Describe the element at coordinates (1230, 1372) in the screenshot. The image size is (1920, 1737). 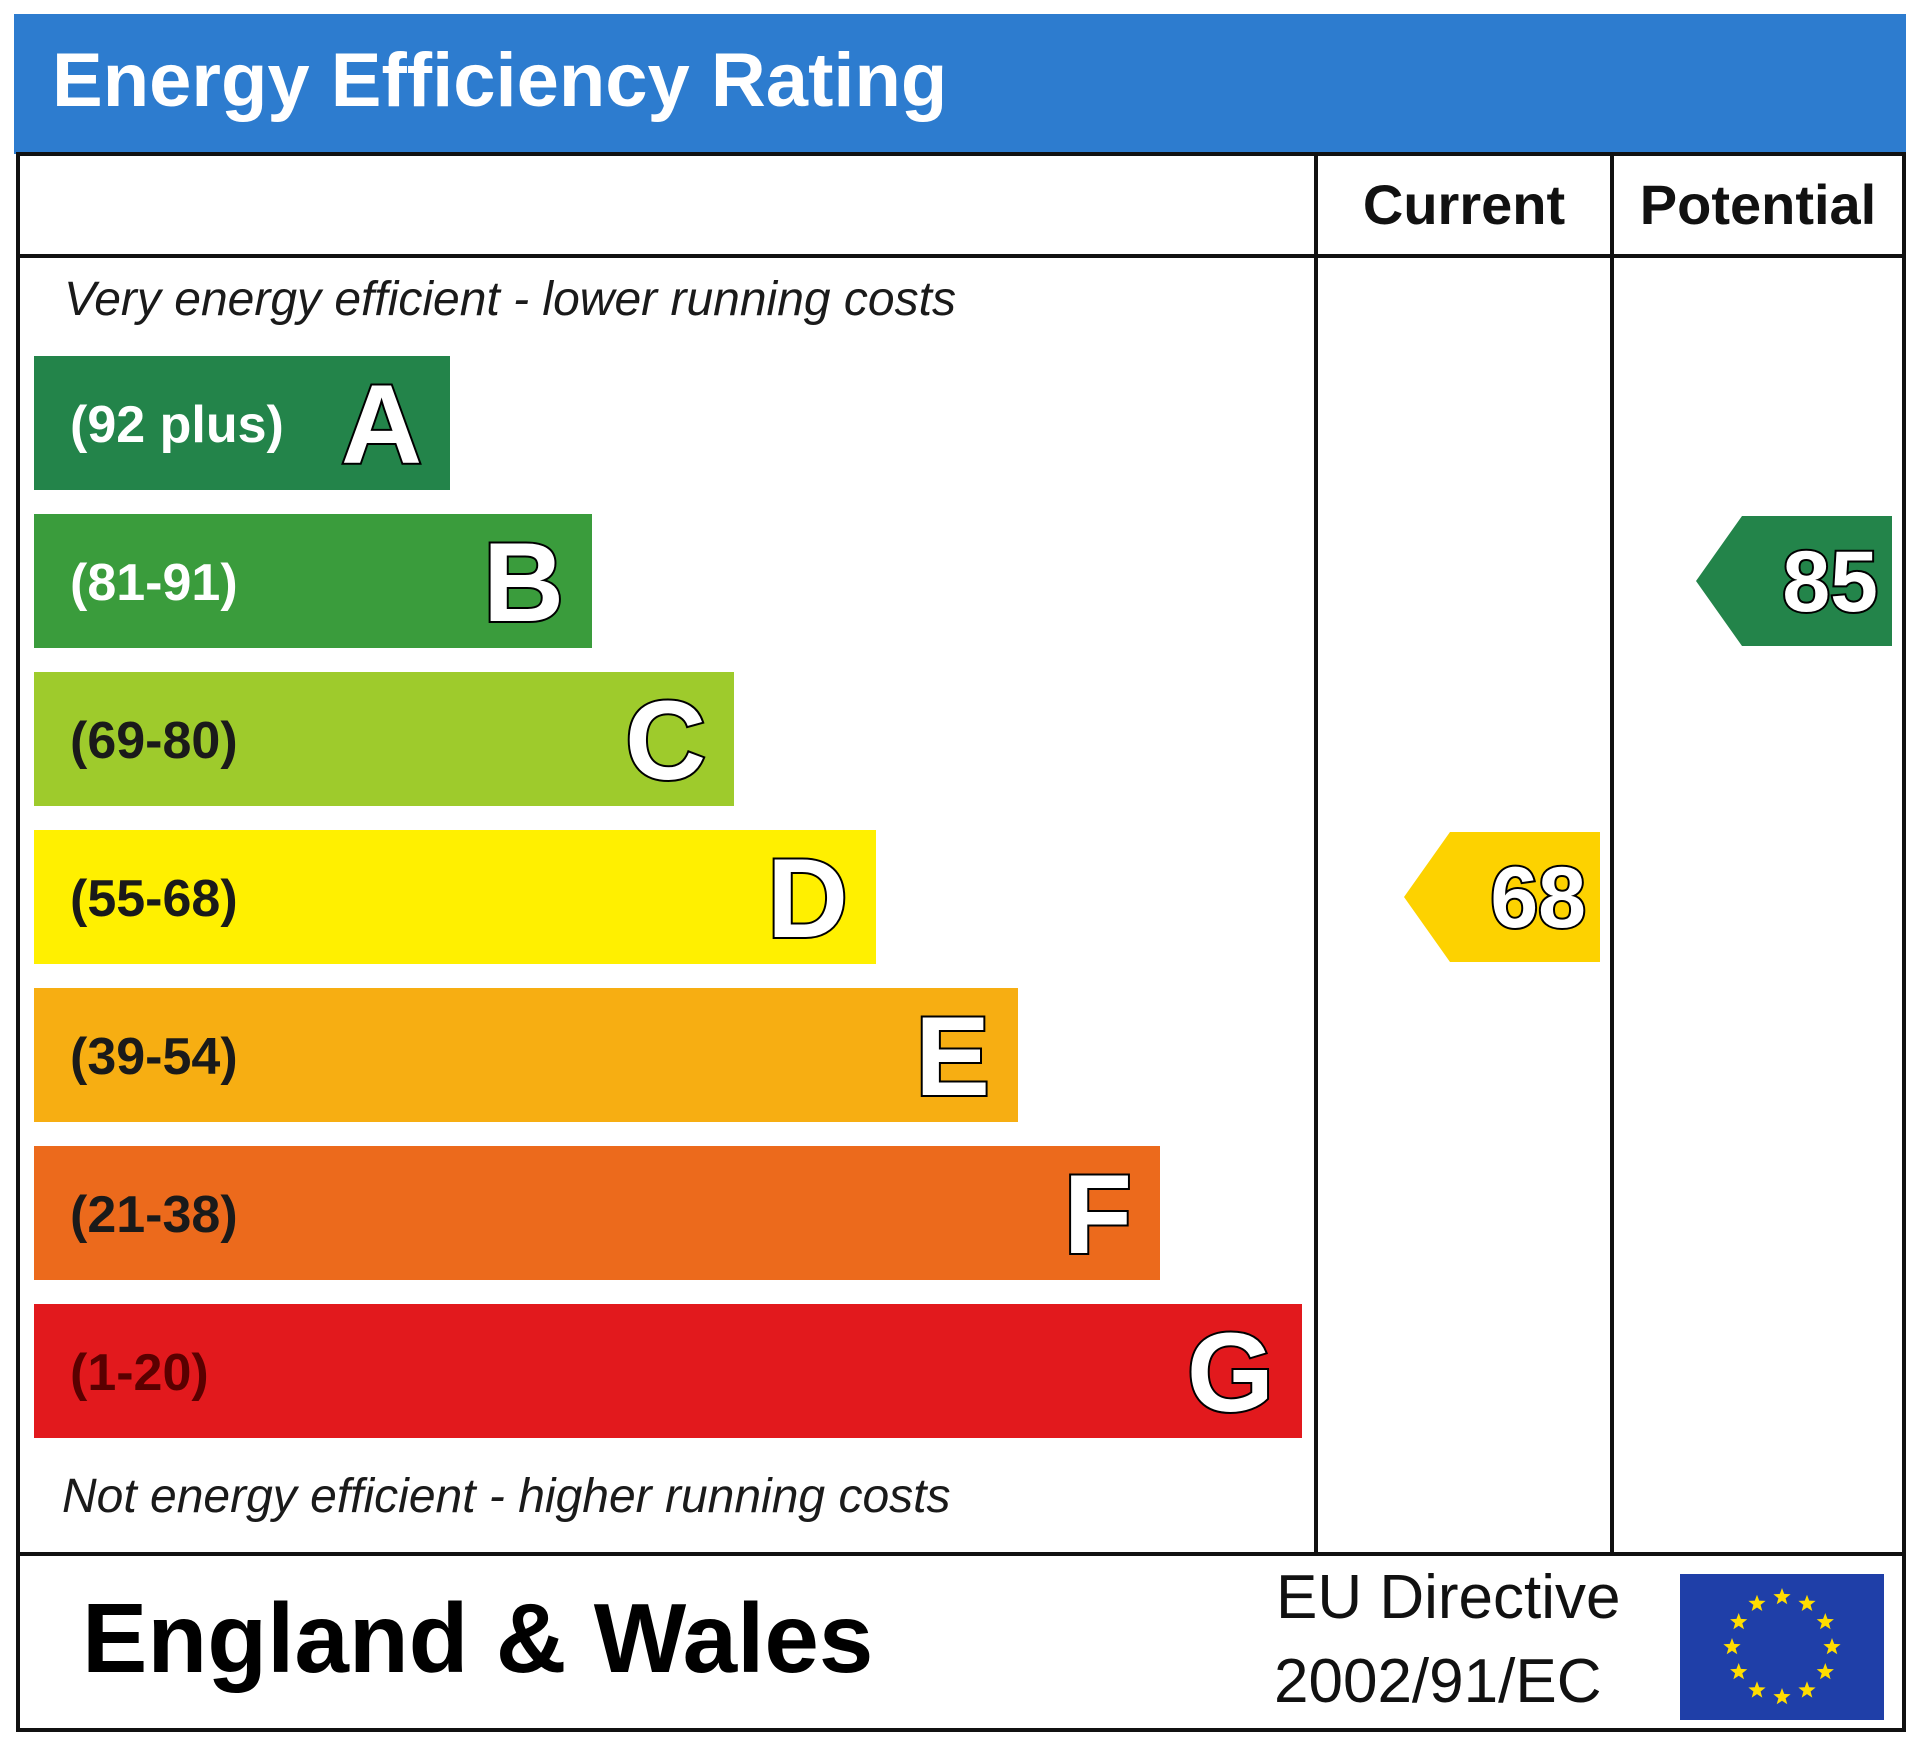
I see `band-g-letter: G` at that location.